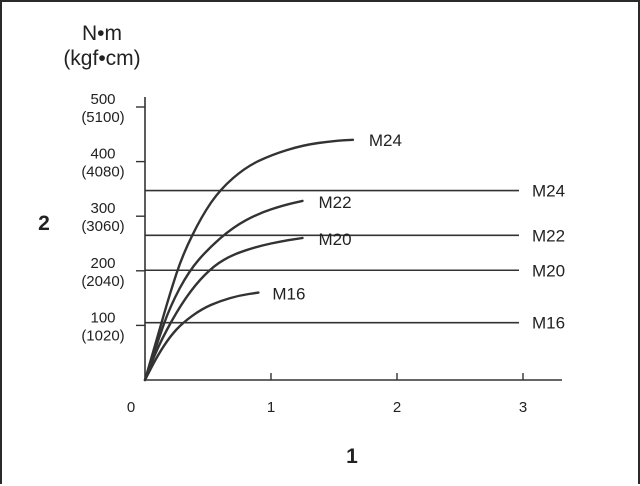 The image size is (640, 486). I want to click on y-tick-label: 400, so click(102, 154).